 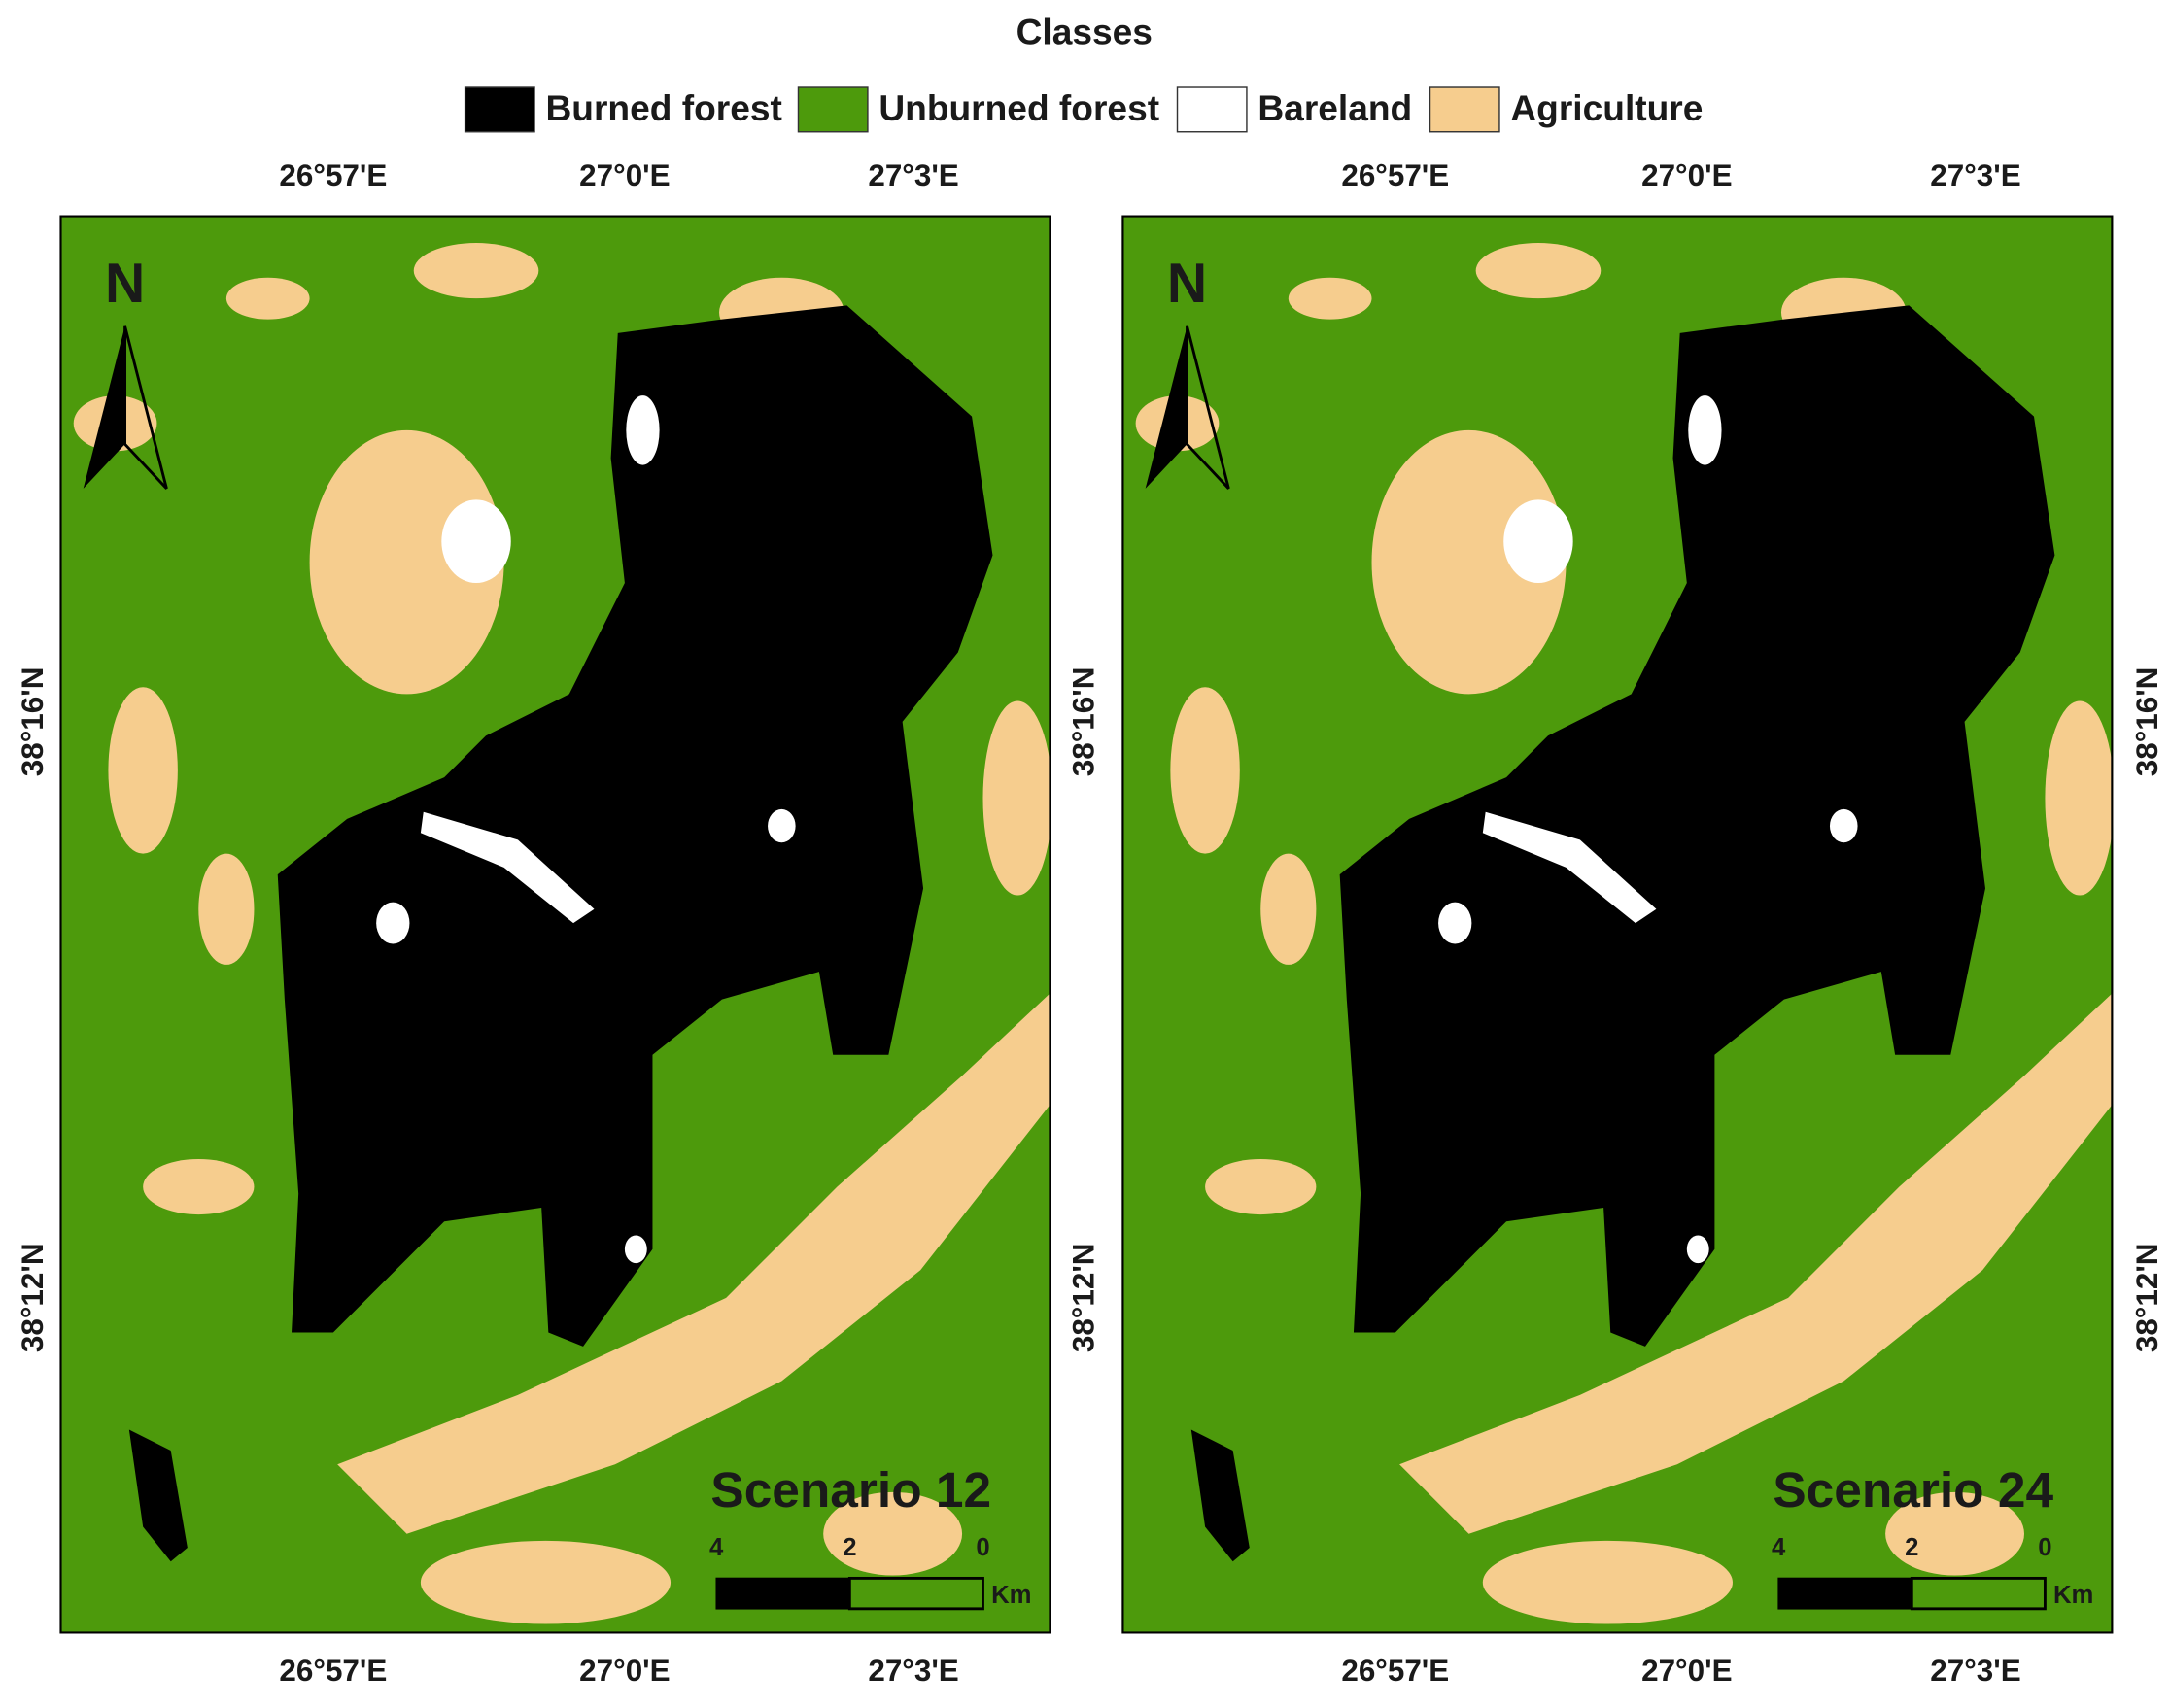 I want to click on legend-label: Agriculture, so click(x=1606, y=107).